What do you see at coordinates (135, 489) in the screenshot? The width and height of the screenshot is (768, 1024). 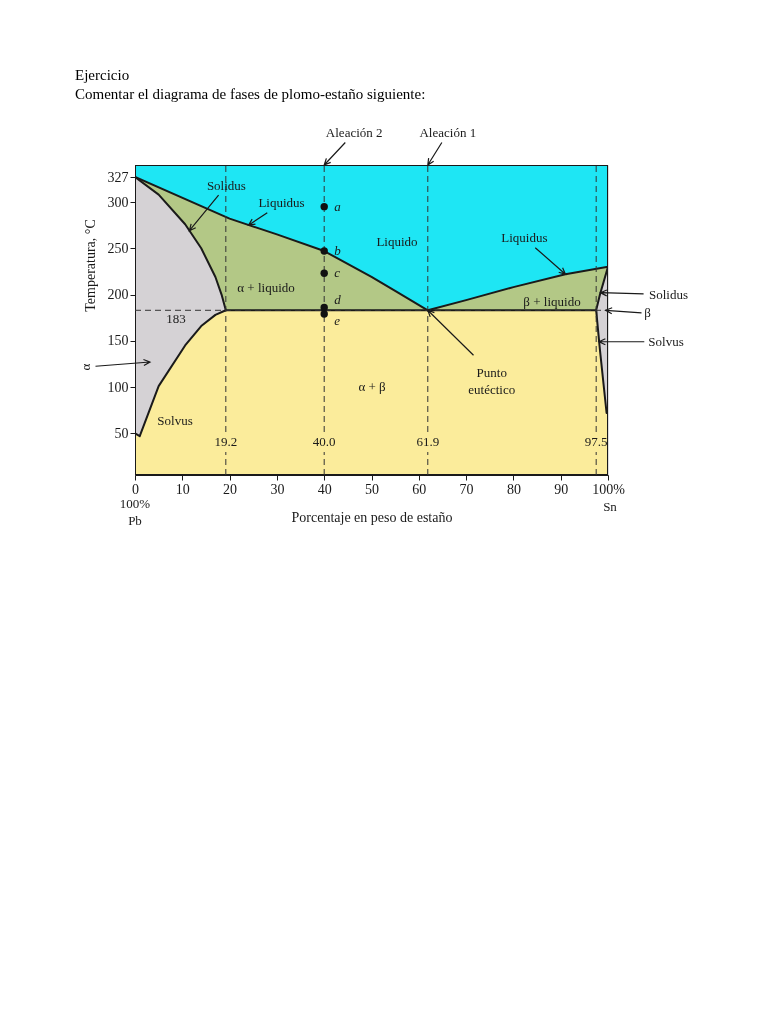 I see `x-tick-label: 0` at bounding box center [135, 489].